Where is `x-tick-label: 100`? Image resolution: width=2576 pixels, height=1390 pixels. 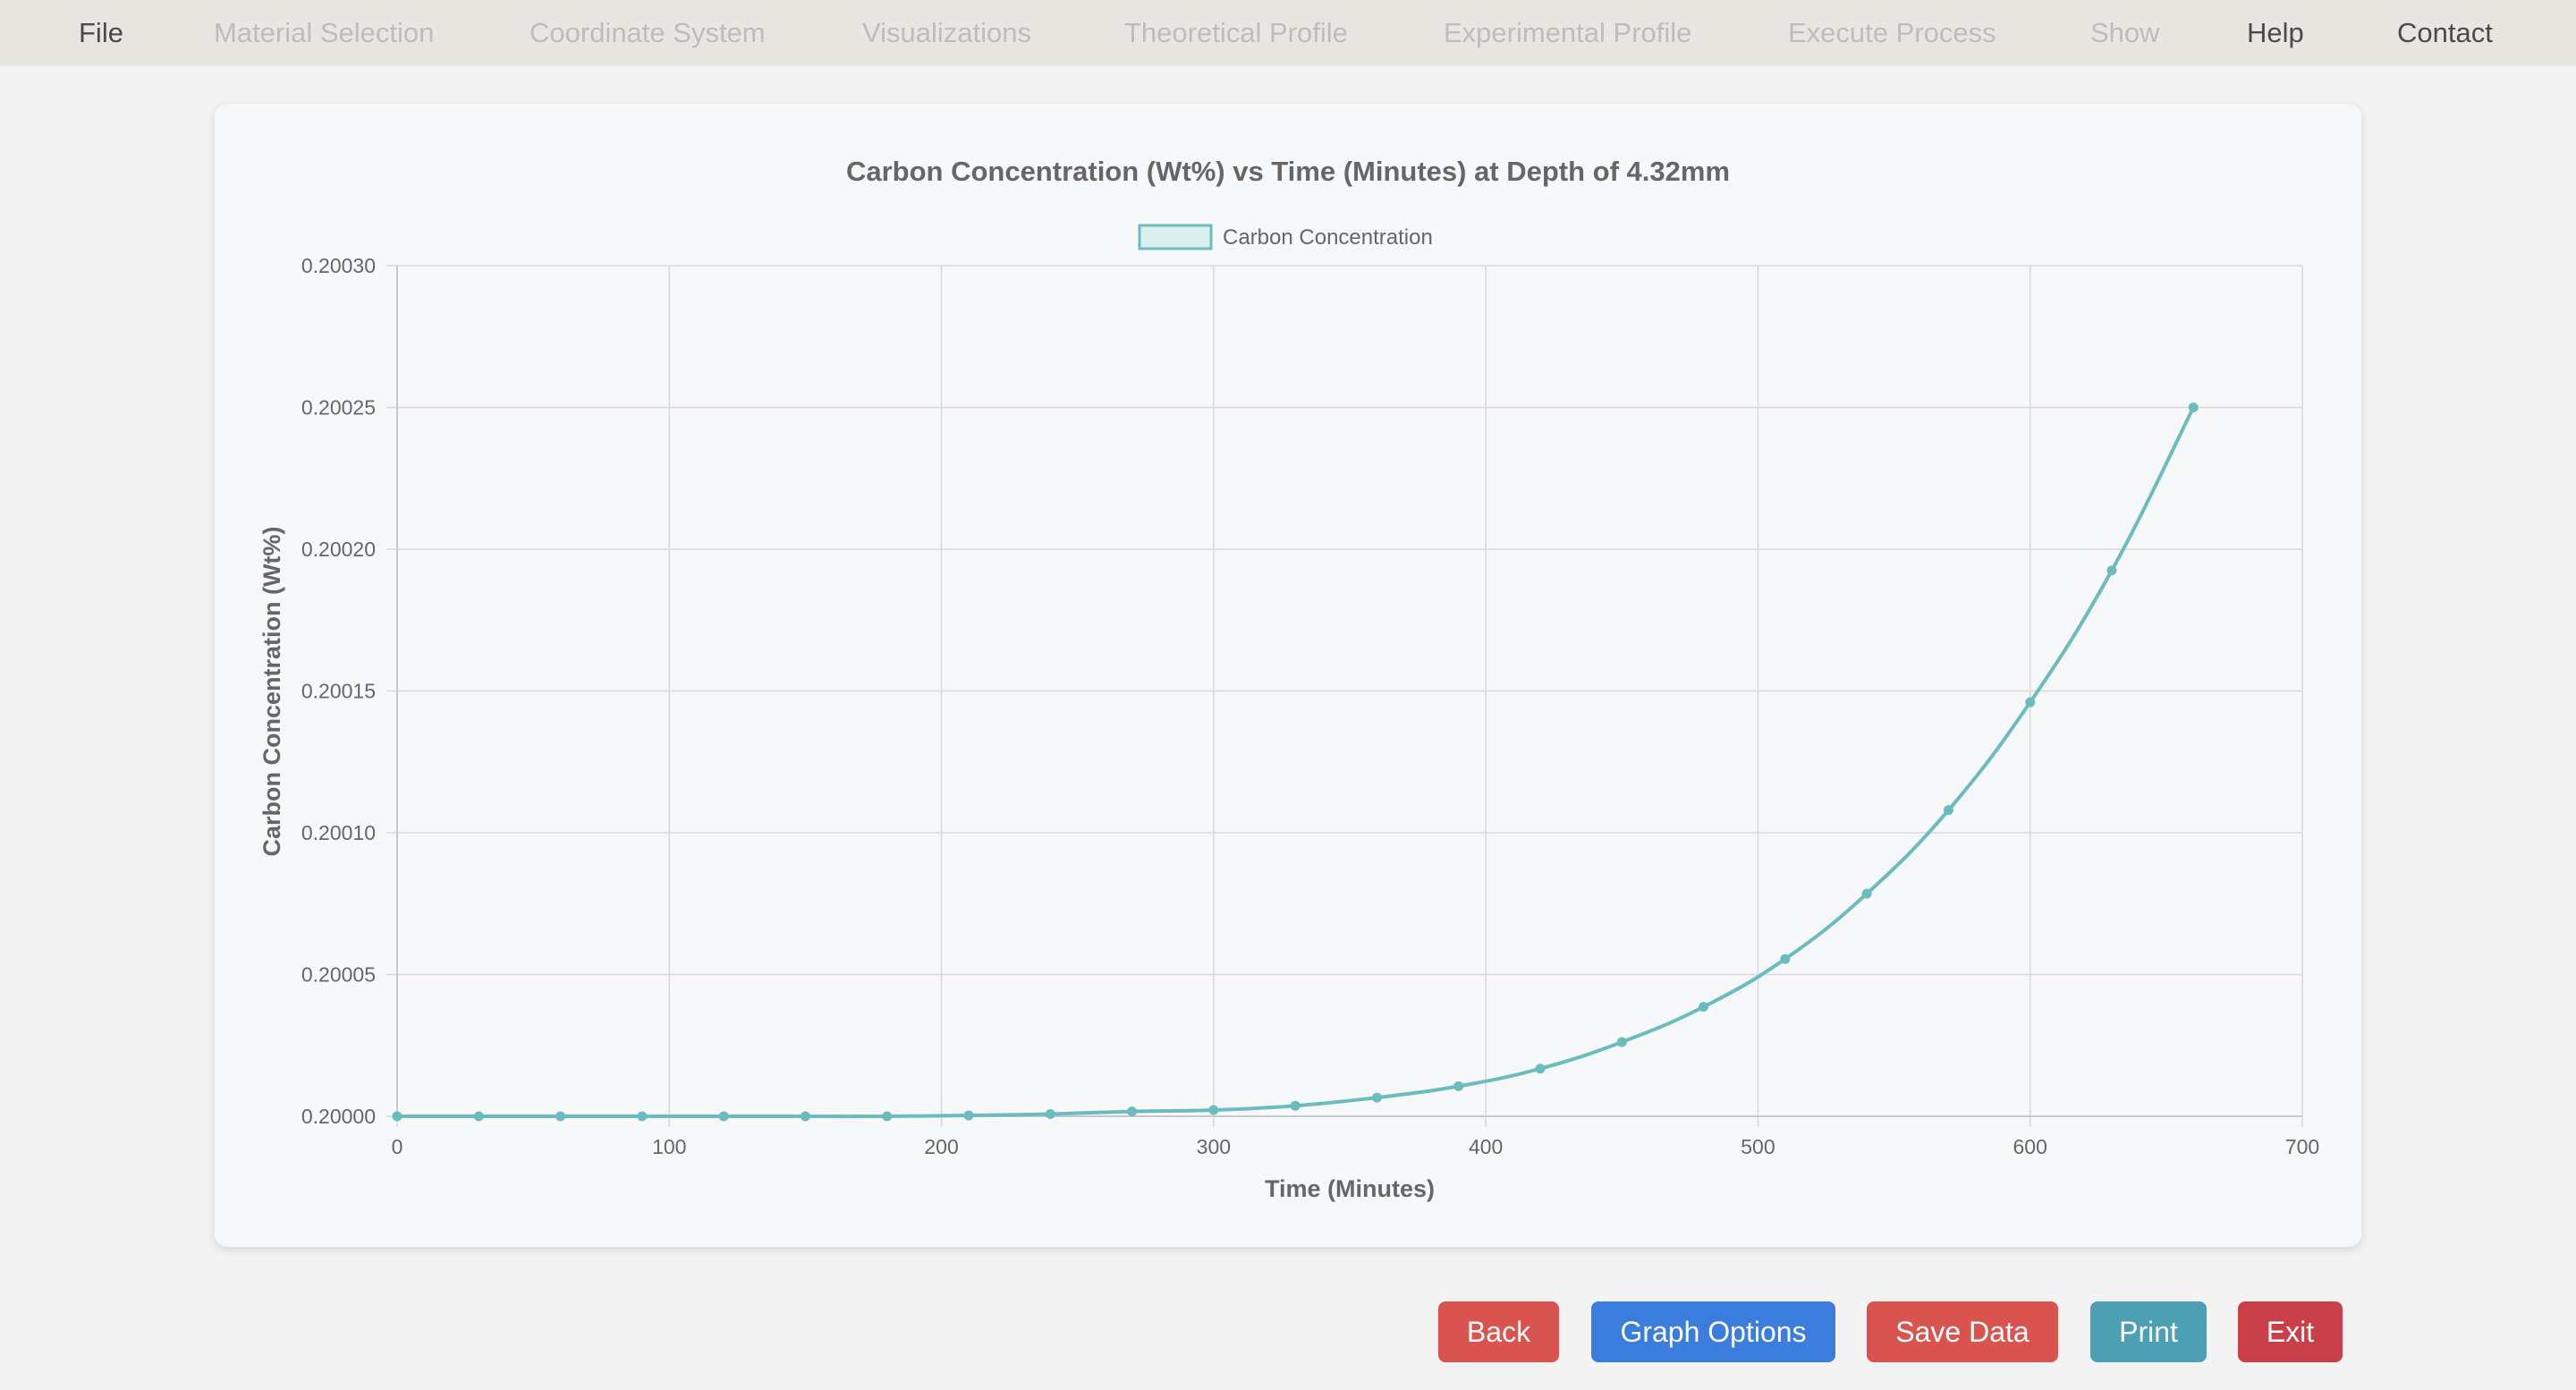 x-tick-label: 100 is located at coordinates (669, 1146).